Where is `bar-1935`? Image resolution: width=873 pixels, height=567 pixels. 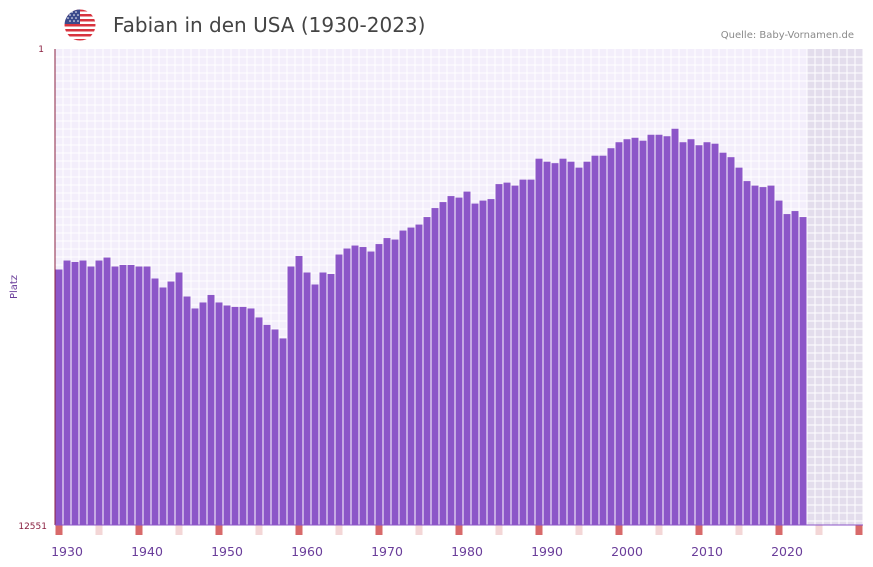 bar-1935 is located at coordinates (107, 391).